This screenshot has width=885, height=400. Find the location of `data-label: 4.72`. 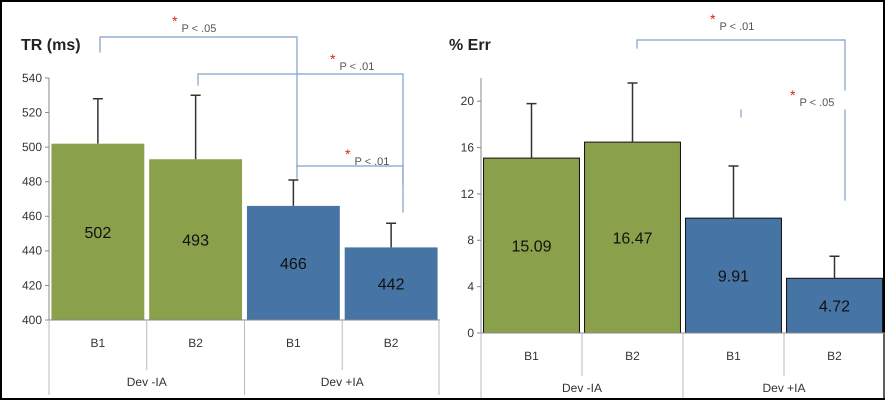

data-label: 4.72 is located at coordinates (834, 307).